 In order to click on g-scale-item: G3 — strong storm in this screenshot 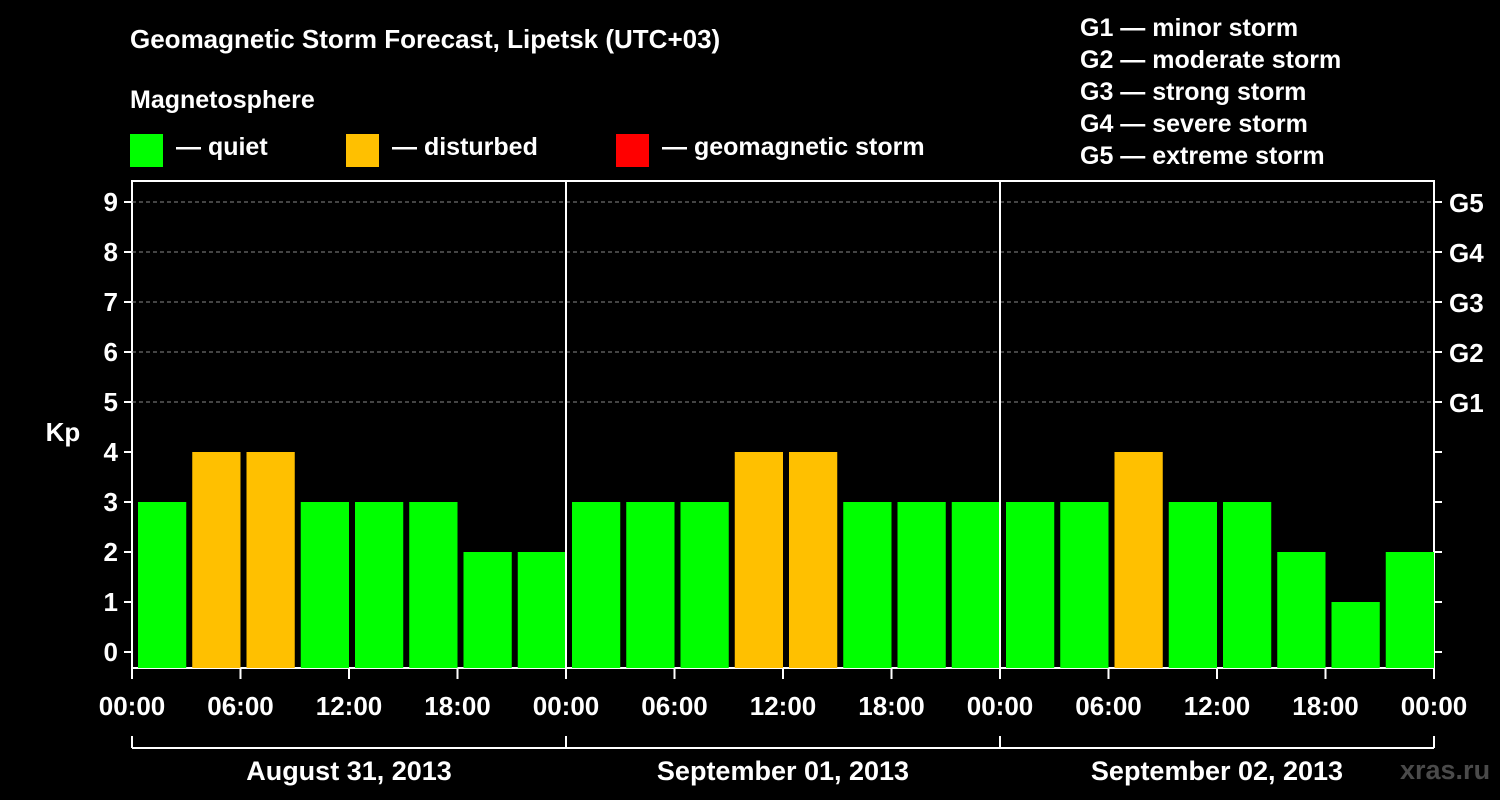, I will do `click(1193, 92)`.